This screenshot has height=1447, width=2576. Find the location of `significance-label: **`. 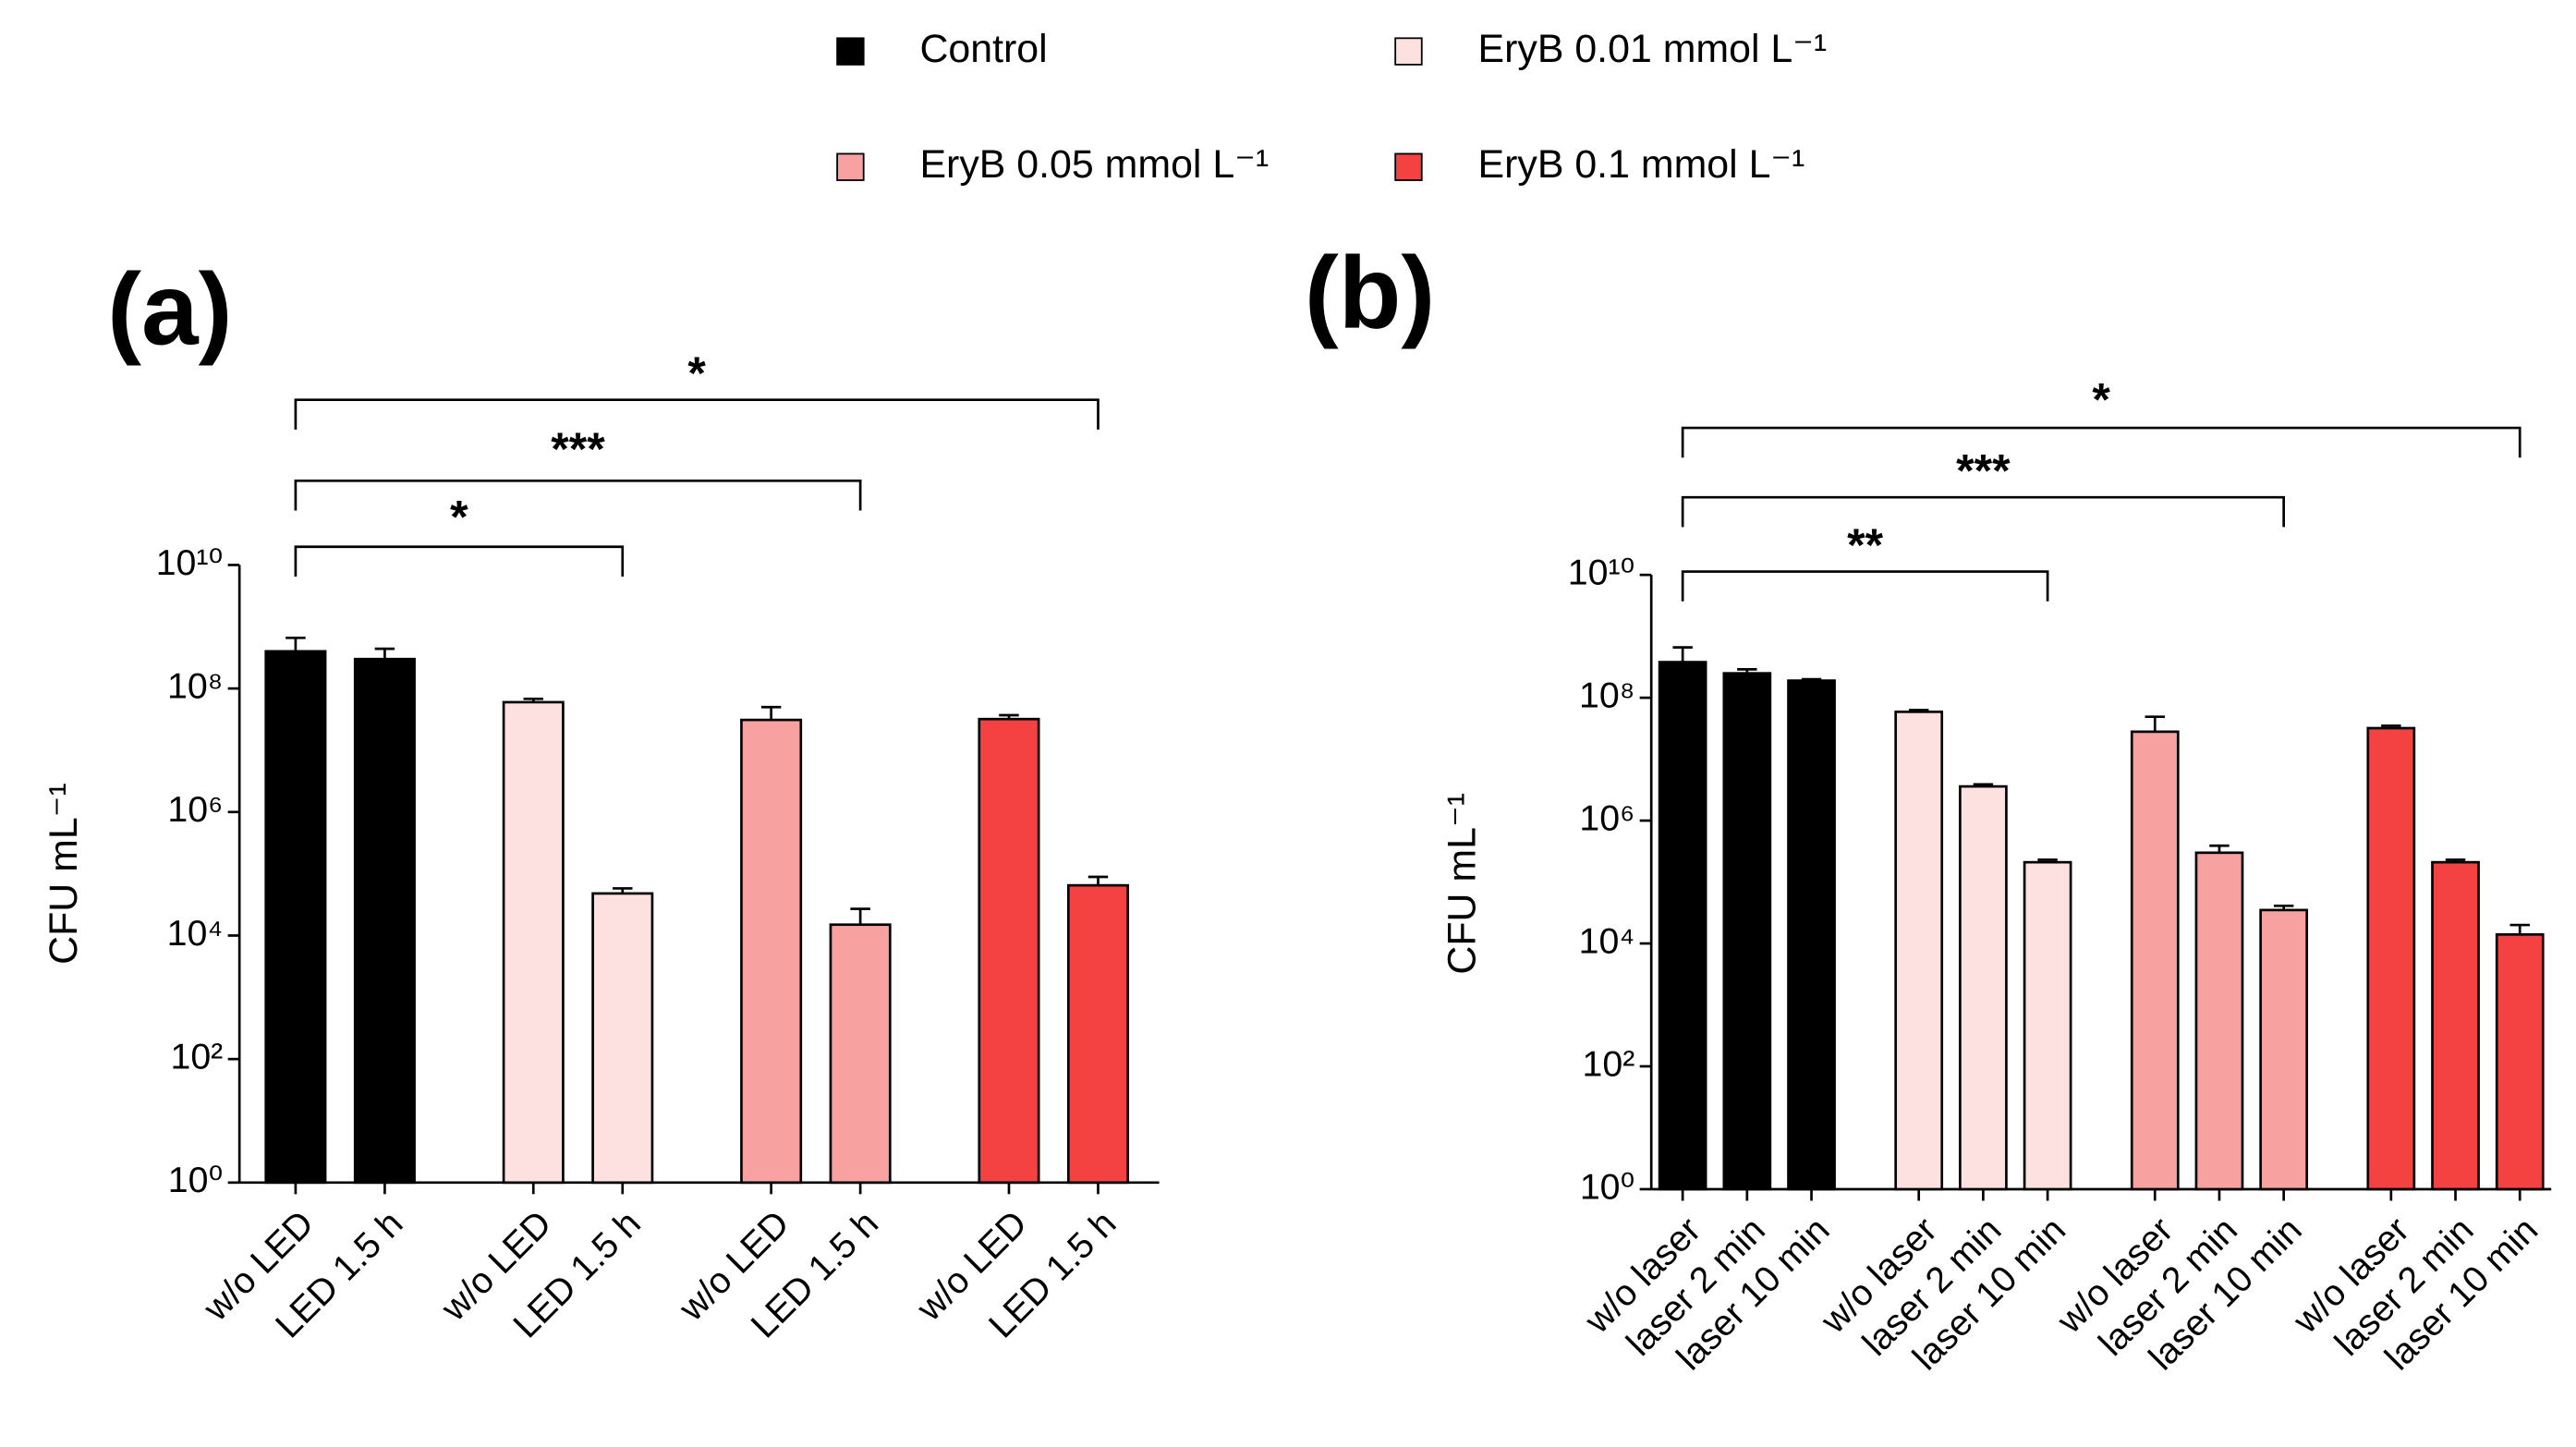

significance-label: ** is located at coordinates (1865, 545).